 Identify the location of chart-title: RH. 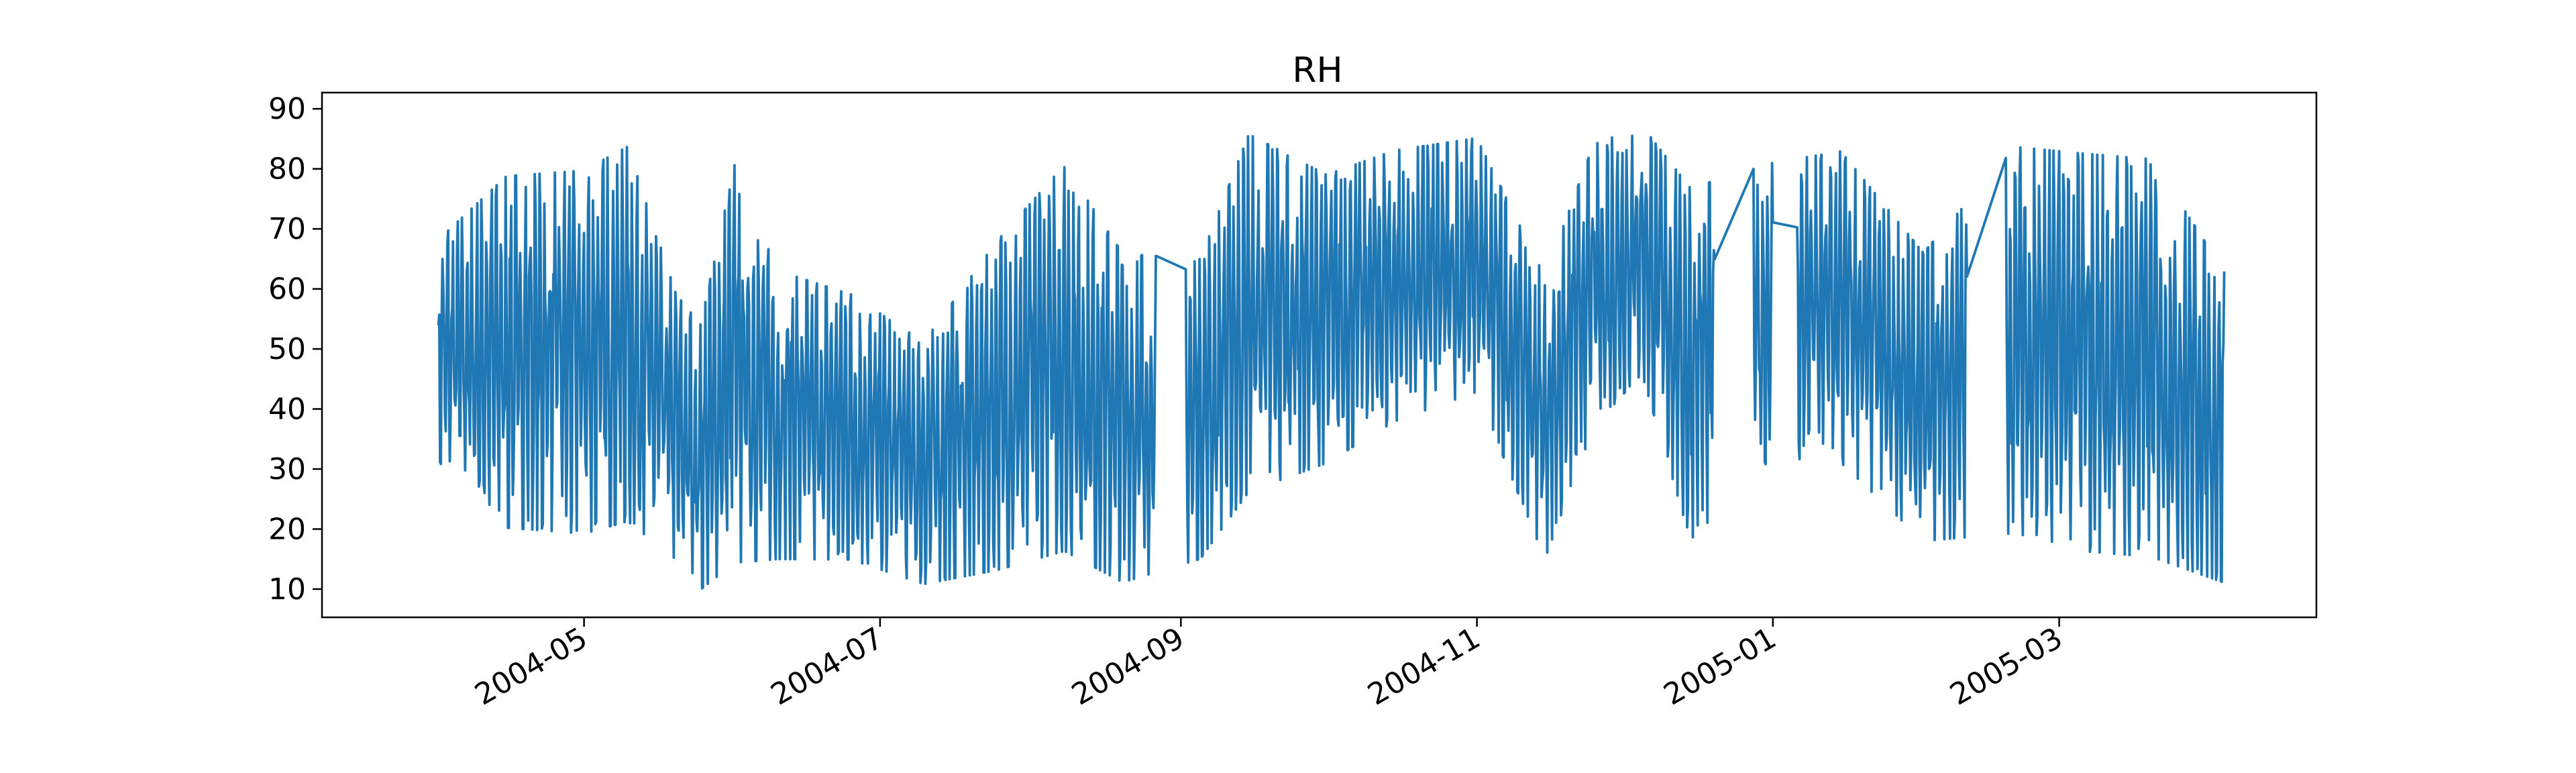
(1317, 70).